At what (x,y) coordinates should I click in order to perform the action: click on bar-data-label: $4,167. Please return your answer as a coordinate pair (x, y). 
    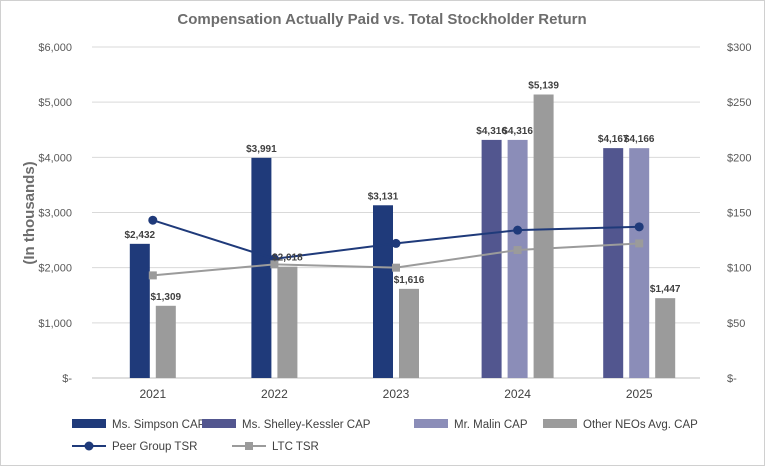
    Looking at the image, I should click on (613, 139).